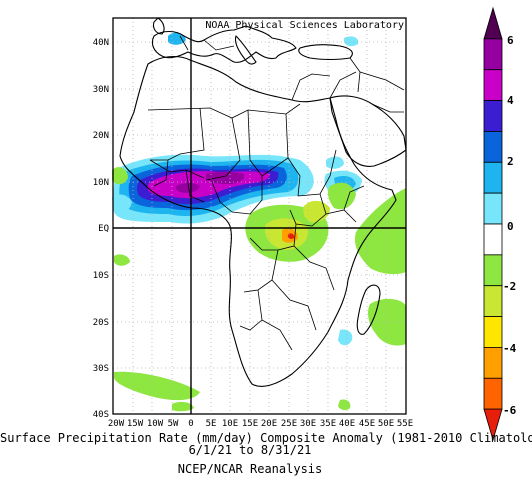 Image resolution: width=532 pixels, height=484 pixels. Describe the element at coordinates (304, 25) in the screenshot. I see `attribution-label: NOAA Physical Sciences Laboratory` at that location.